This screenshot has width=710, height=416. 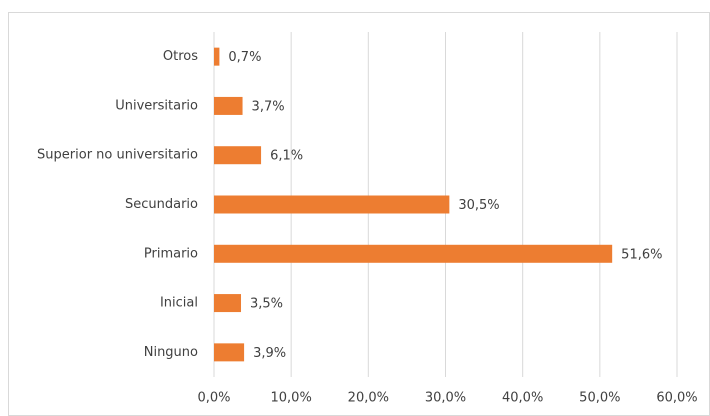 I want to click on data-label: 30,5%, so click(x=478, y=205).